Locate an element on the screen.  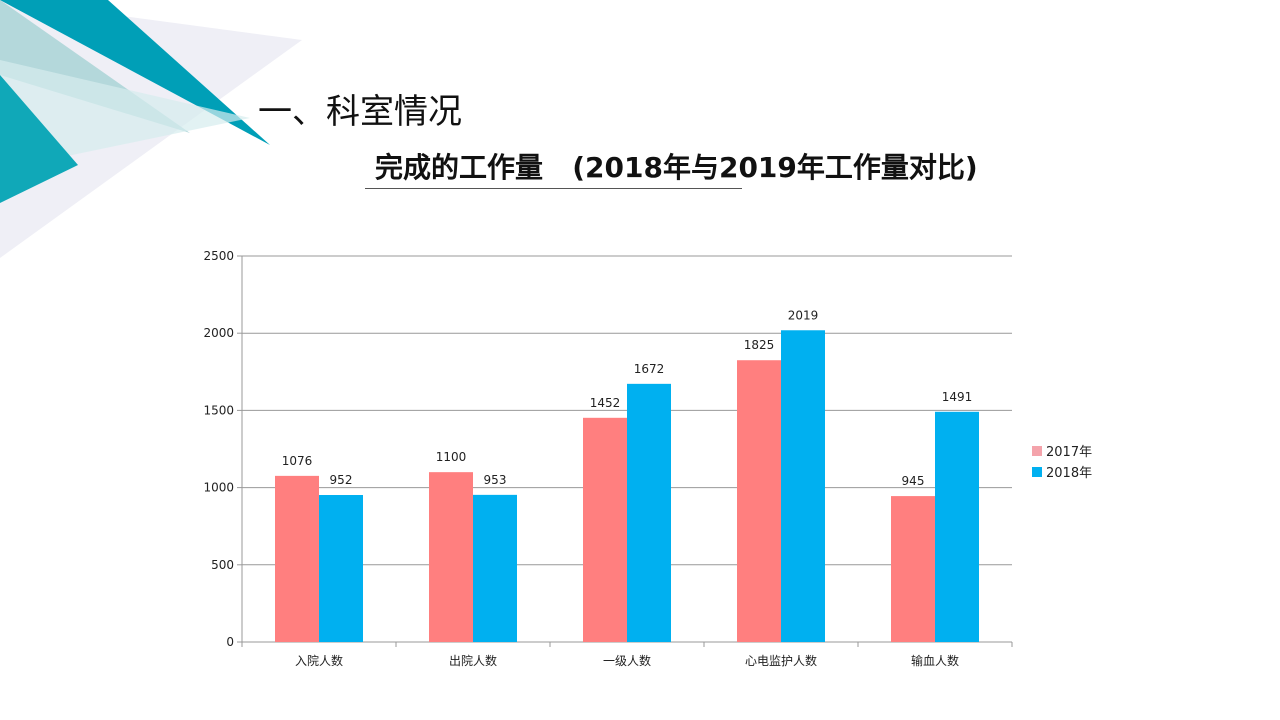
legend-item-2017: 2017年 is located at coordinates (1062, 450).